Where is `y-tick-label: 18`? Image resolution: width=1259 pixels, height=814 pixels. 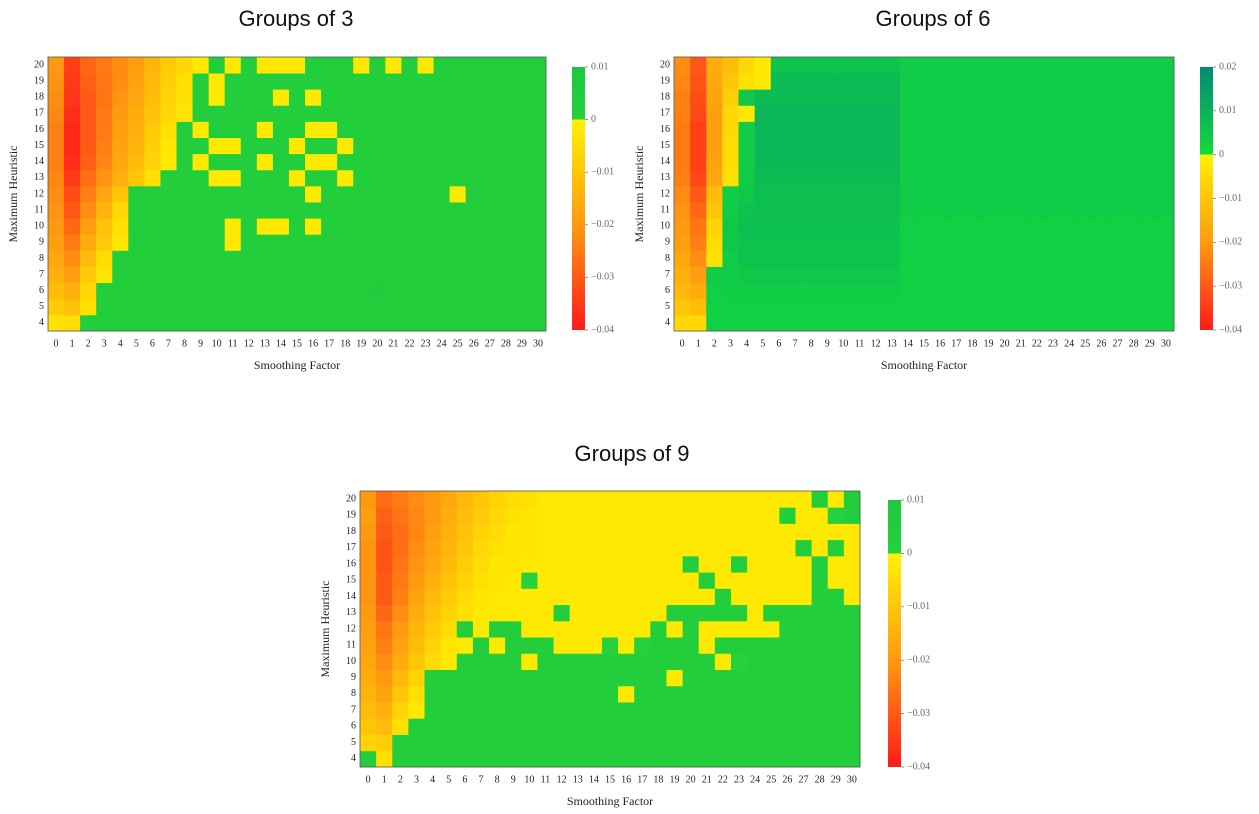 y-tick-label: 18 is located at coordinates (39, 97).